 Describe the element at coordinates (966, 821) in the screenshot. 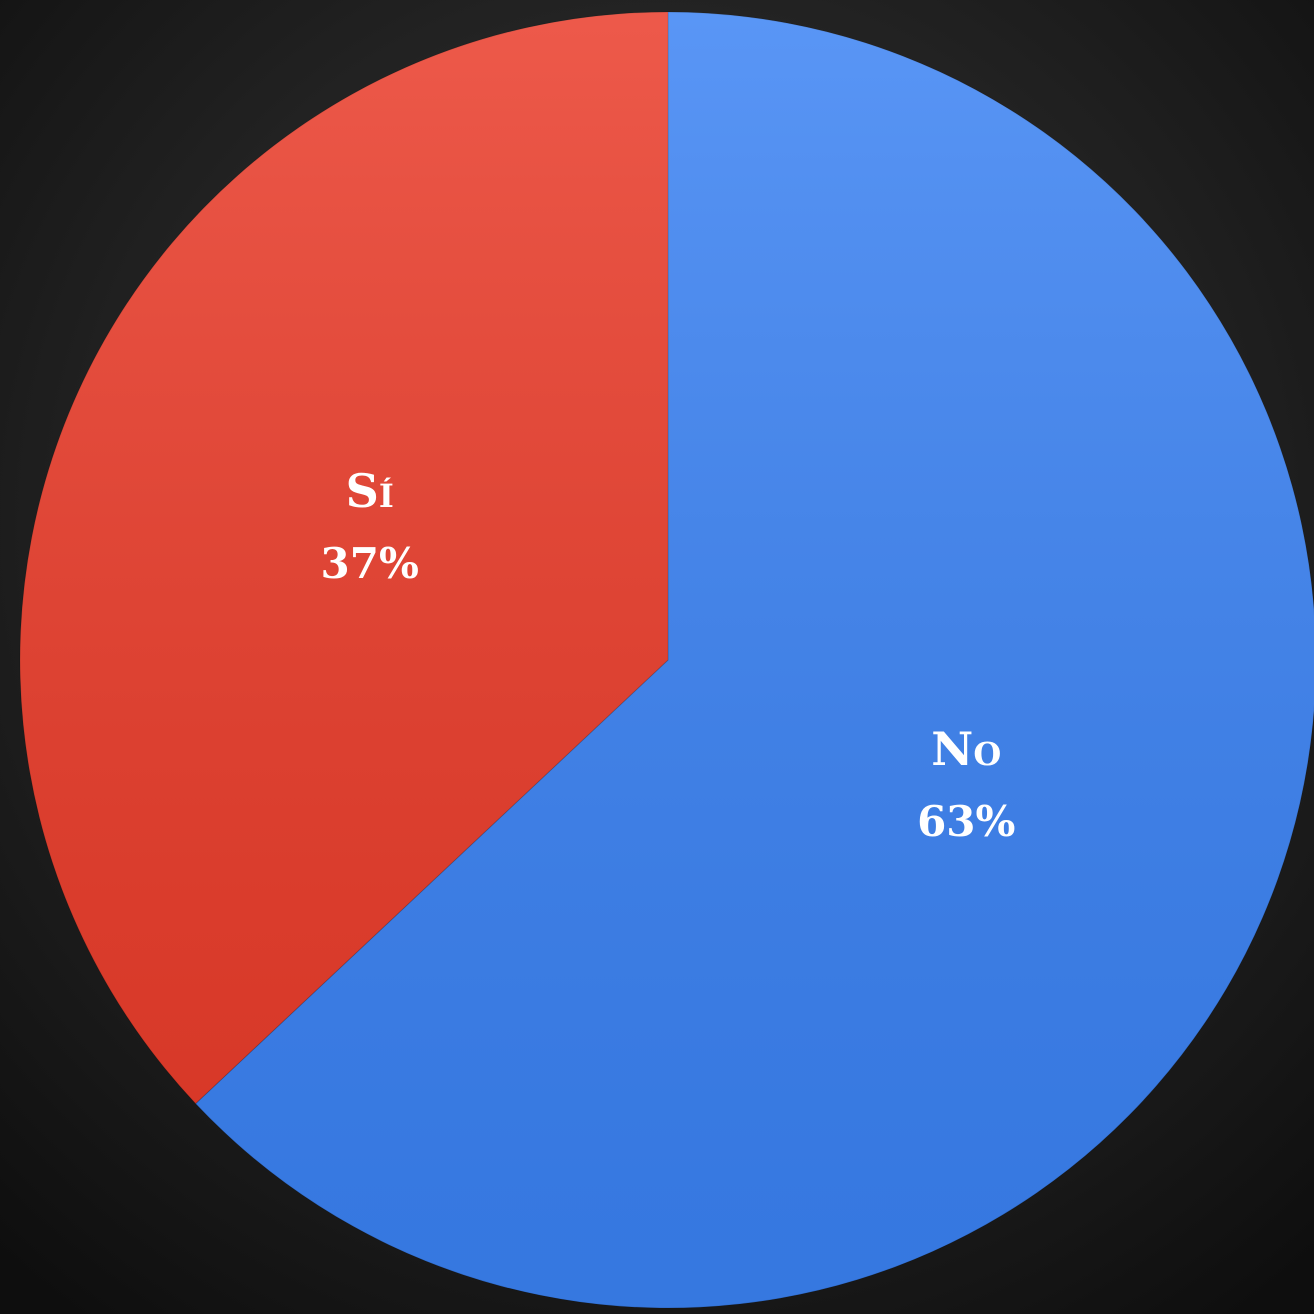

I see `slice-value-label: 63%` at that location.